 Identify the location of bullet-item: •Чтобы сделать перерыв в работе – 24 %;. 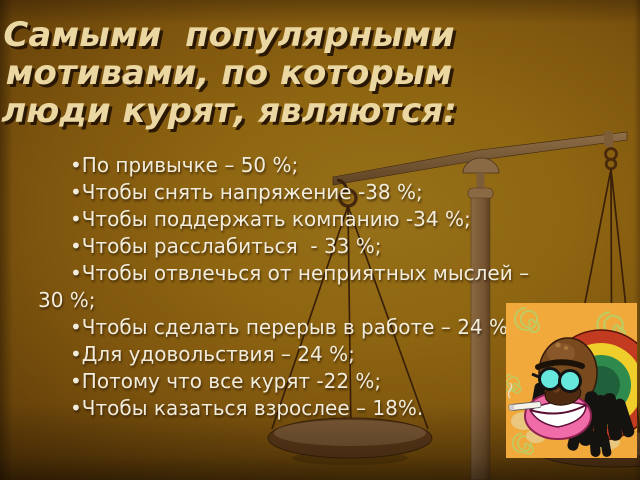
(292, 327).